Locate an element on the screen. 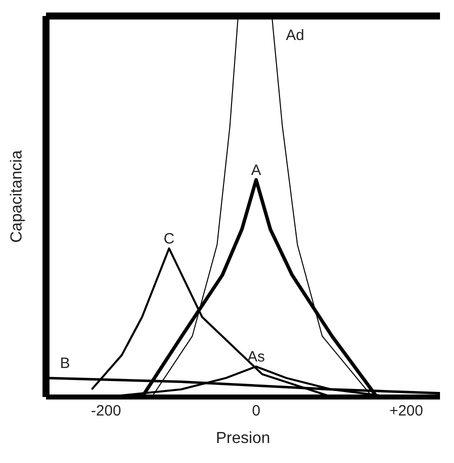 Image resolution: width=454 pixels, height=463 pixels. x-tick-label: 0 is located at coordinates (256, 411).